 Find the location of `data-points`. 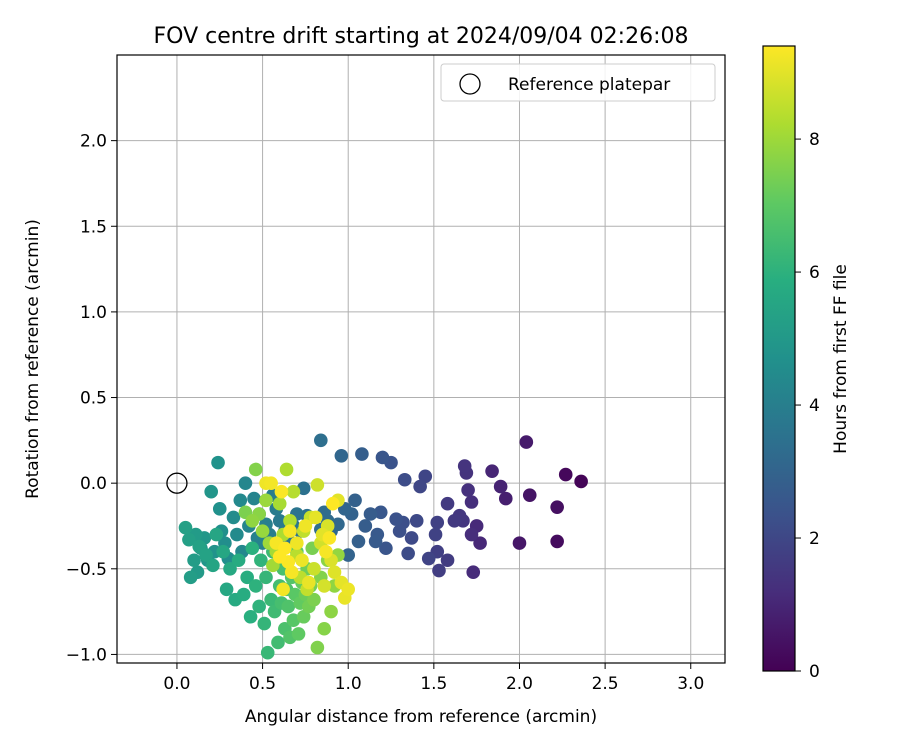

data-points is located at coordinates (383, 546).